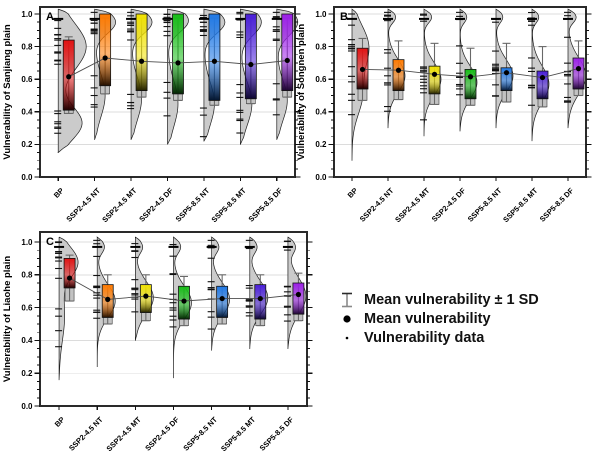 The height and width of the screenshot is (473, 600). What do you see at coordinates (7, 319) in the screenshot?
I see `y-axis-title: Vulnerability of Liaohe plain` at bounding box center [7, 319].